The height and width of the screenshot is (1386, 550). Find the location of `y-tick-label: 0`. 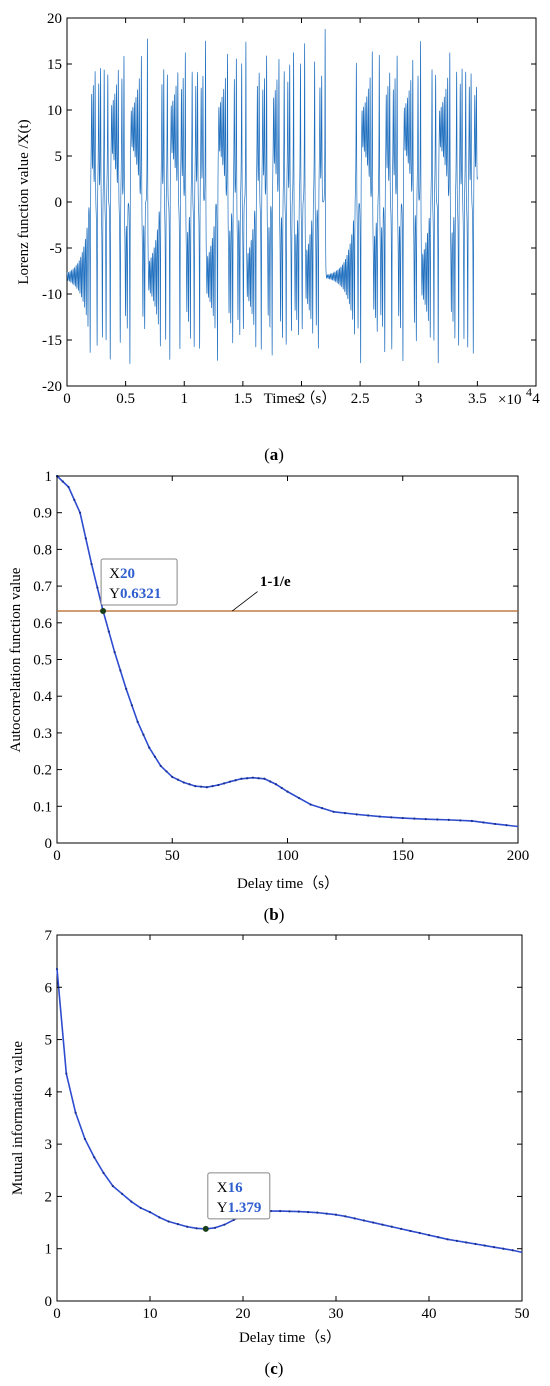

y-tick-label: 0 is located at coordinates (49, 844).